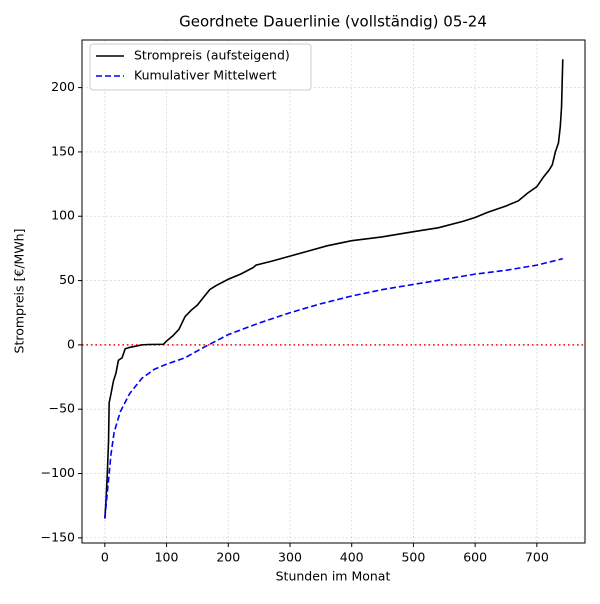 Image resolution: width=600 pixels, height=604 pixels. What do you see at coordinates (290, 557) in the screenshot?
I see `x-tick-label: 300` at bounding box center [290, 557].